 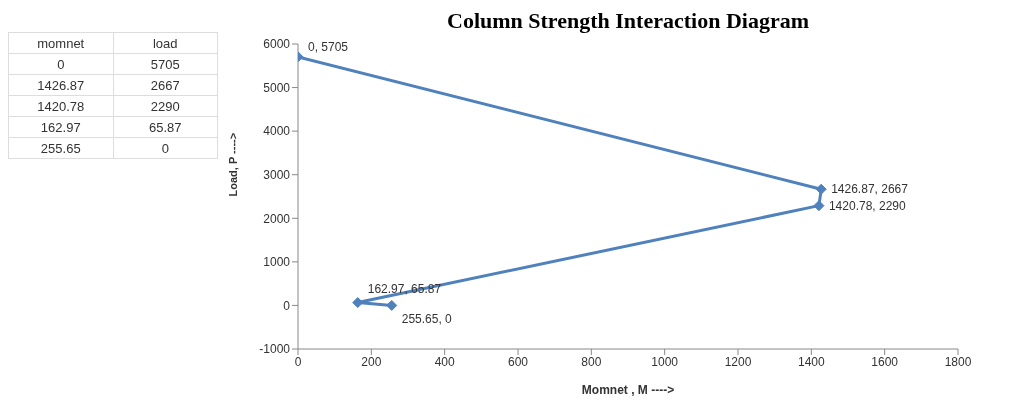 I want to click on x-tick-label: 800, so click(x=591, y=361).